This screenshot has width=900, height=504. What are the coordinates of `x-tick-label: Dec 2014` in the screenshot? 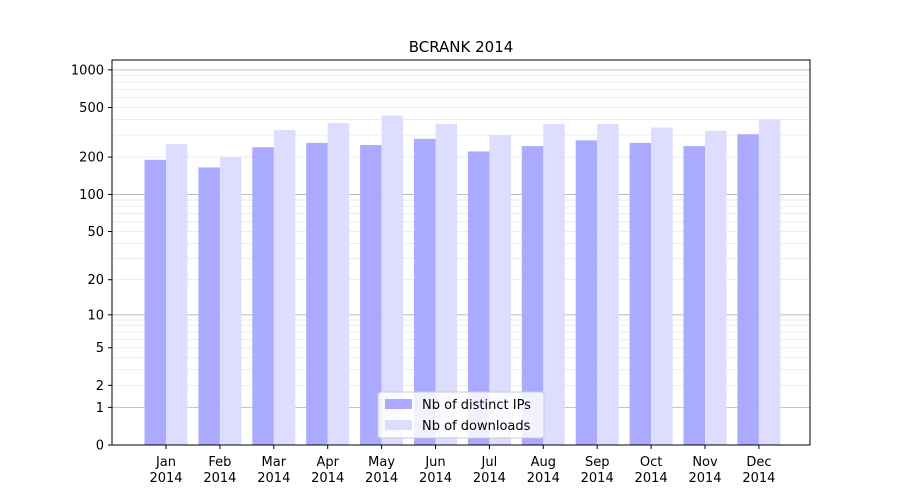 It's located at (758, 470).